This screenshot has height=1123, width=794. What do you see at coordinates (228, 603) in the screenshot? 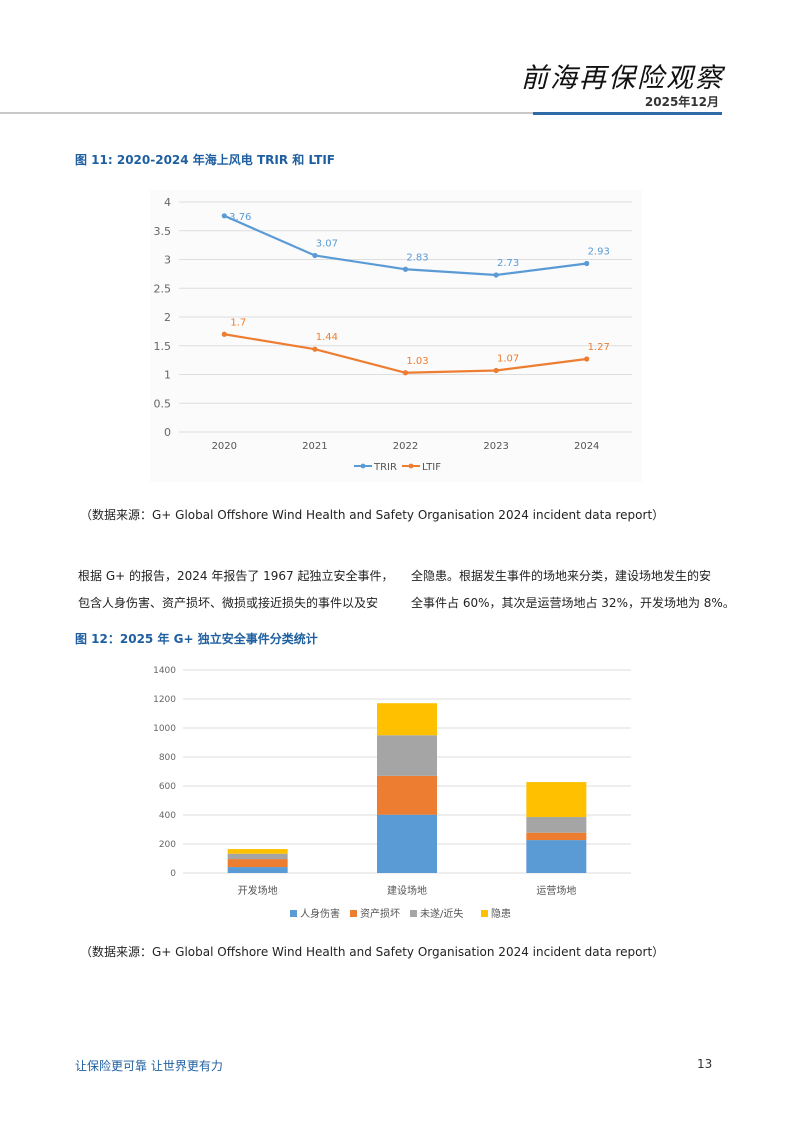
I see `paragraph-line: 包含人身伤害、资产损坏、微损或接近损失的事件以及安` at bounding box center [228, 603].